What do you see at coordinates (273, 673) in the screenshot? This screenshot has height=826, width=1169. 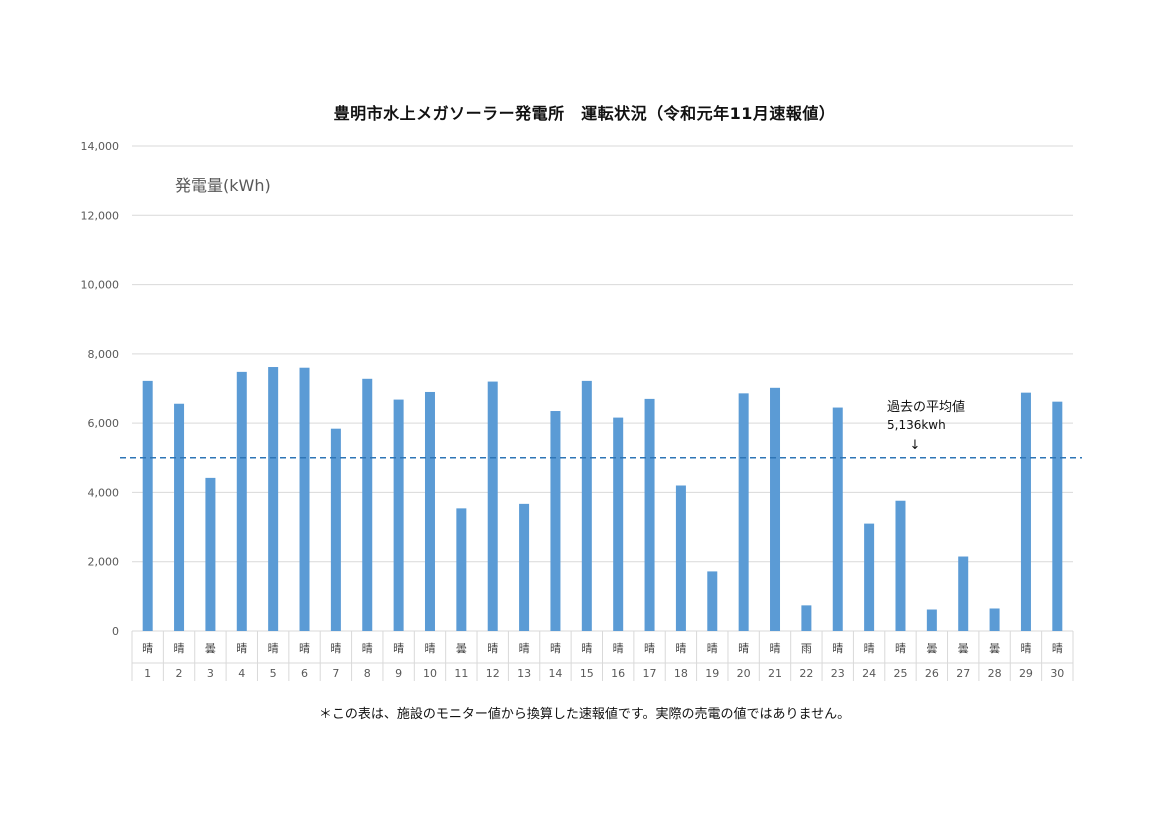 I see `x-tick-label: 5` at bounding box center [273, 673].